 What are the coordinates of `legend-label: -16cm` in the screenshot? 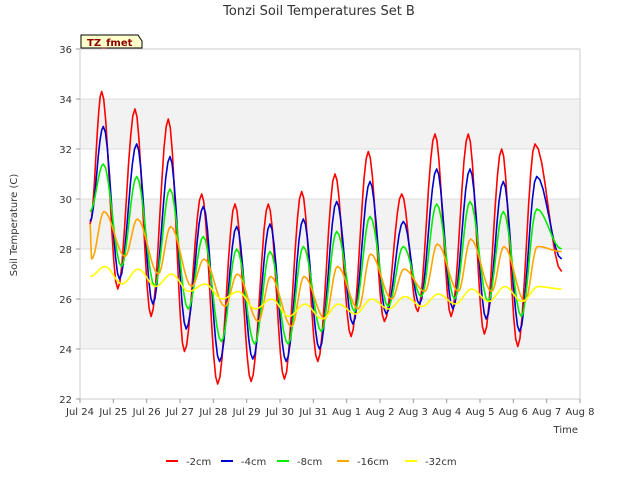 It's located at (373, 462).